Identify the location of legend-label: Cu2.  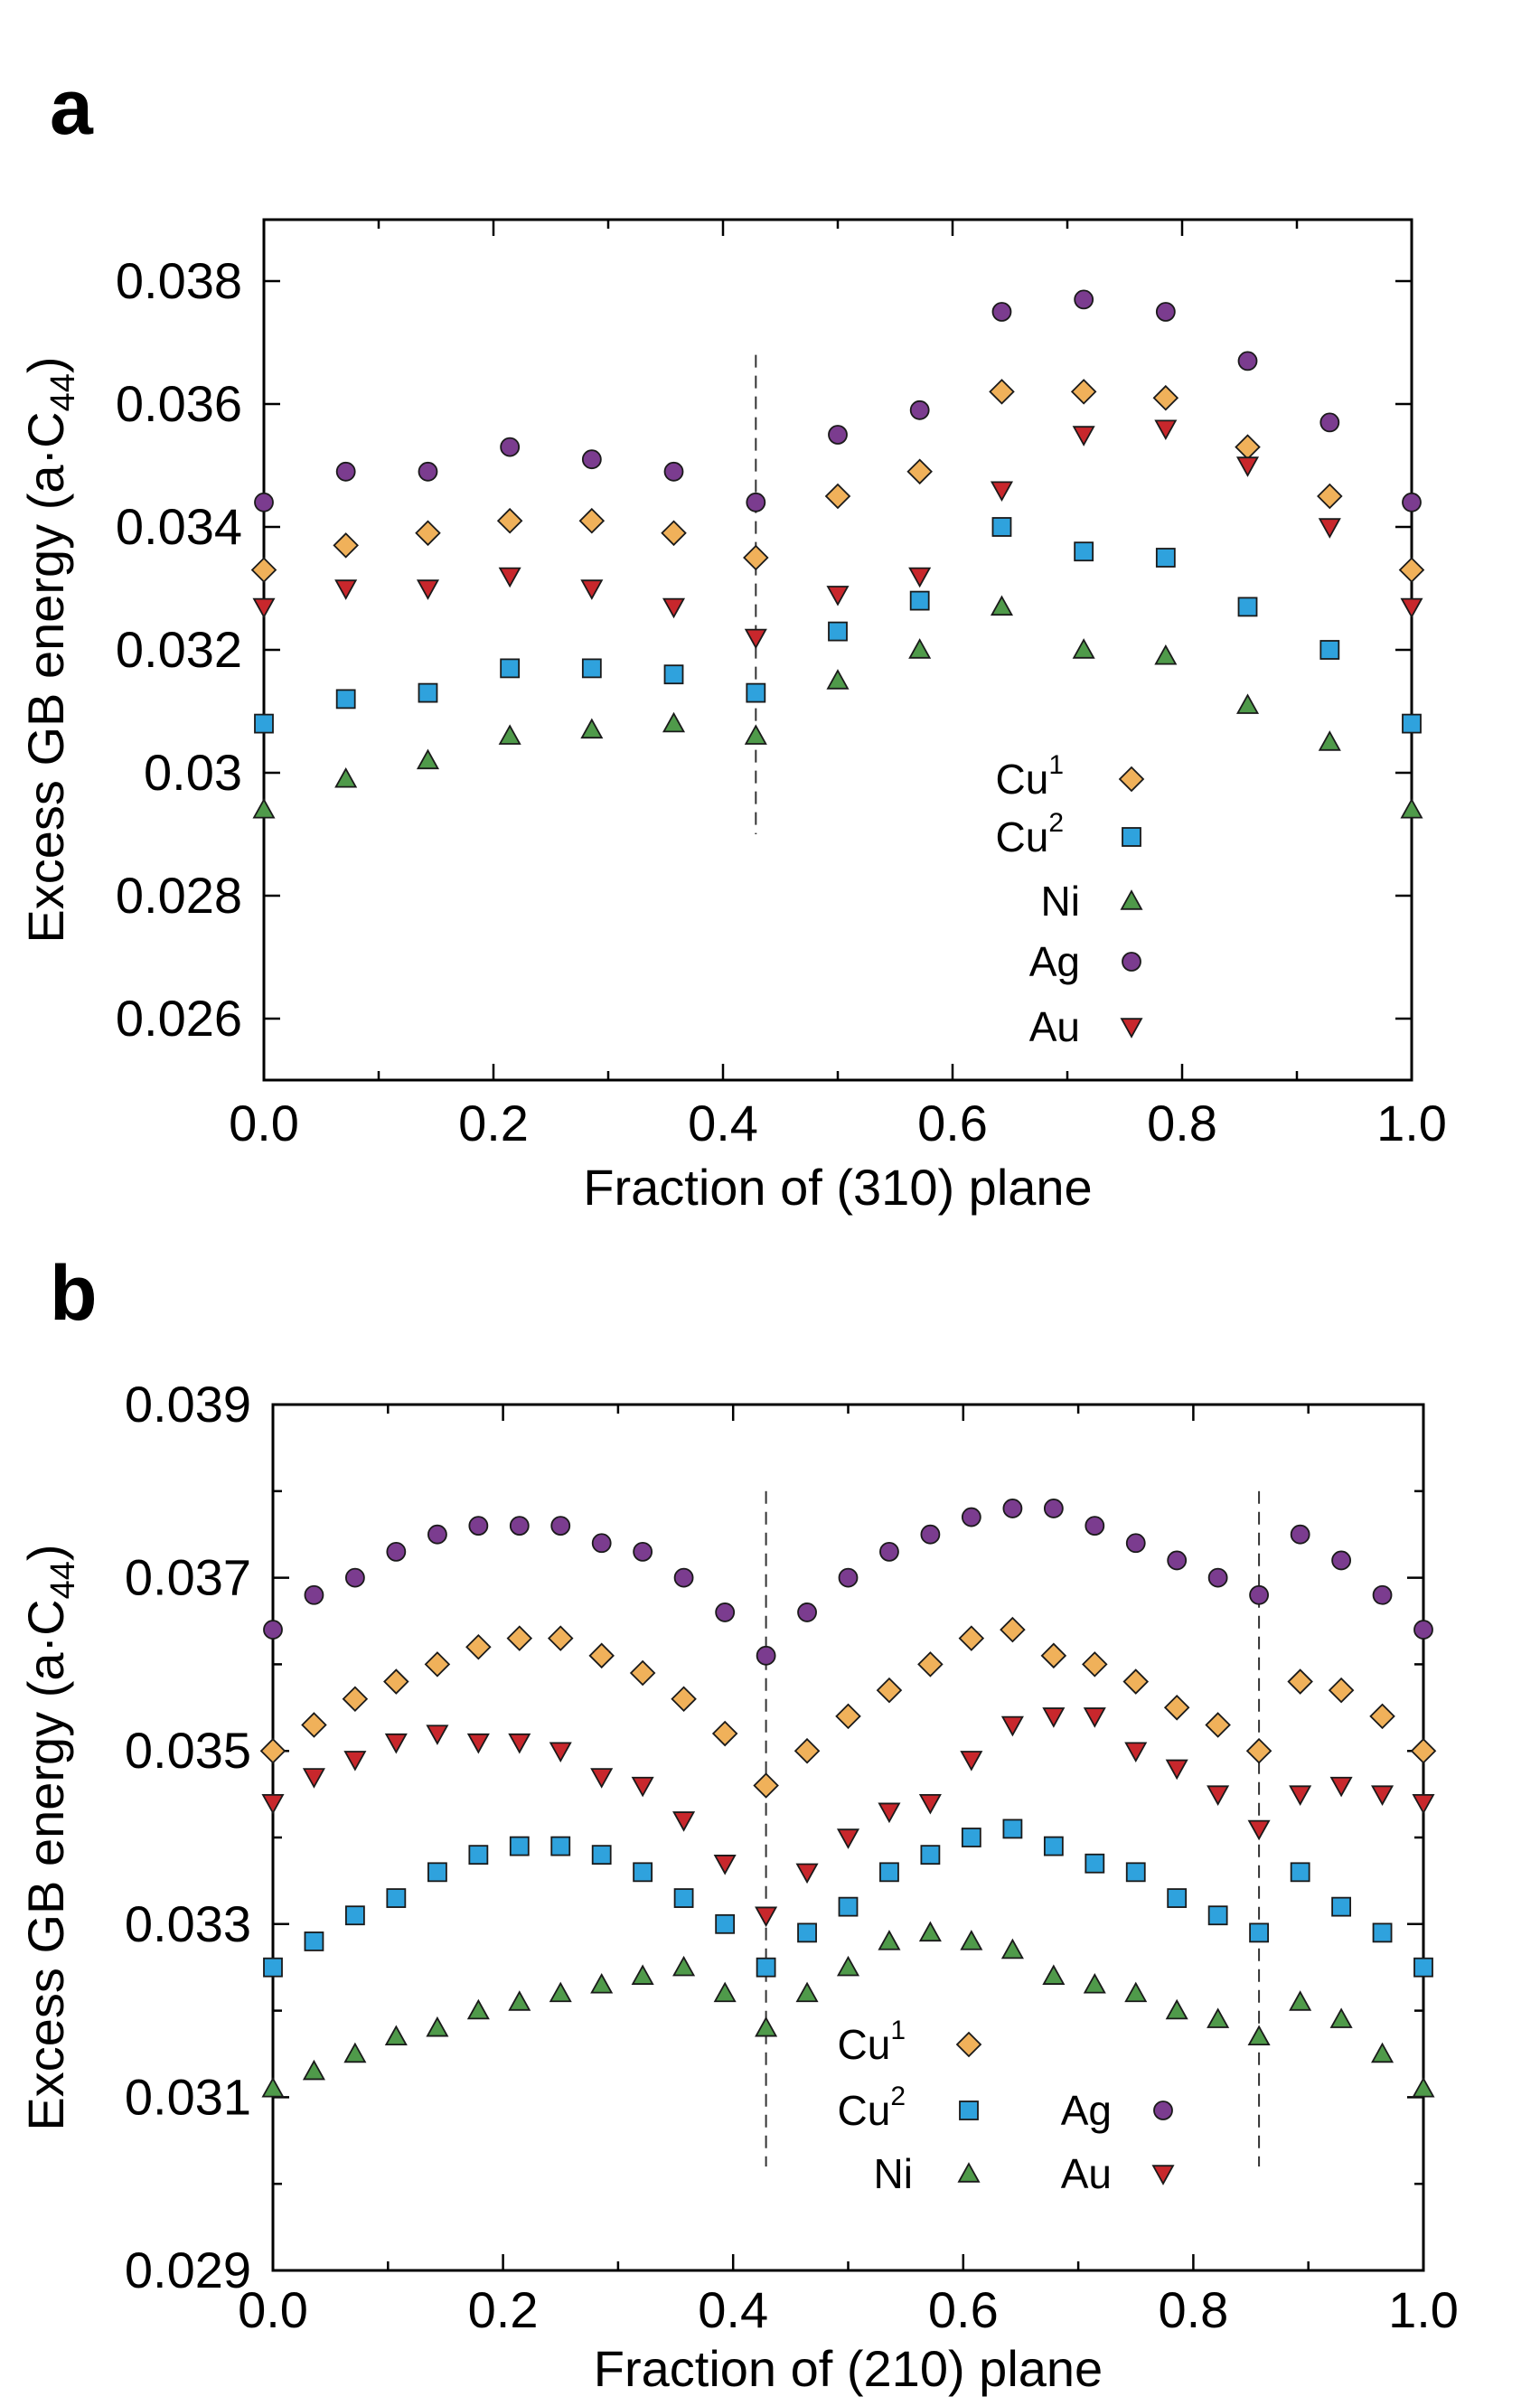
(872, 2108).